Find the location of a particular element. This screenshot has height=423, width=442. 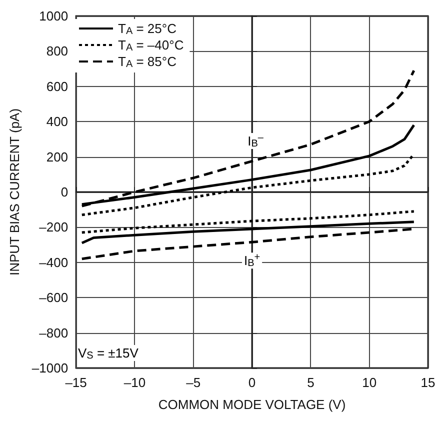

y-tick-label: 0 is located at coordinates (64, 192).